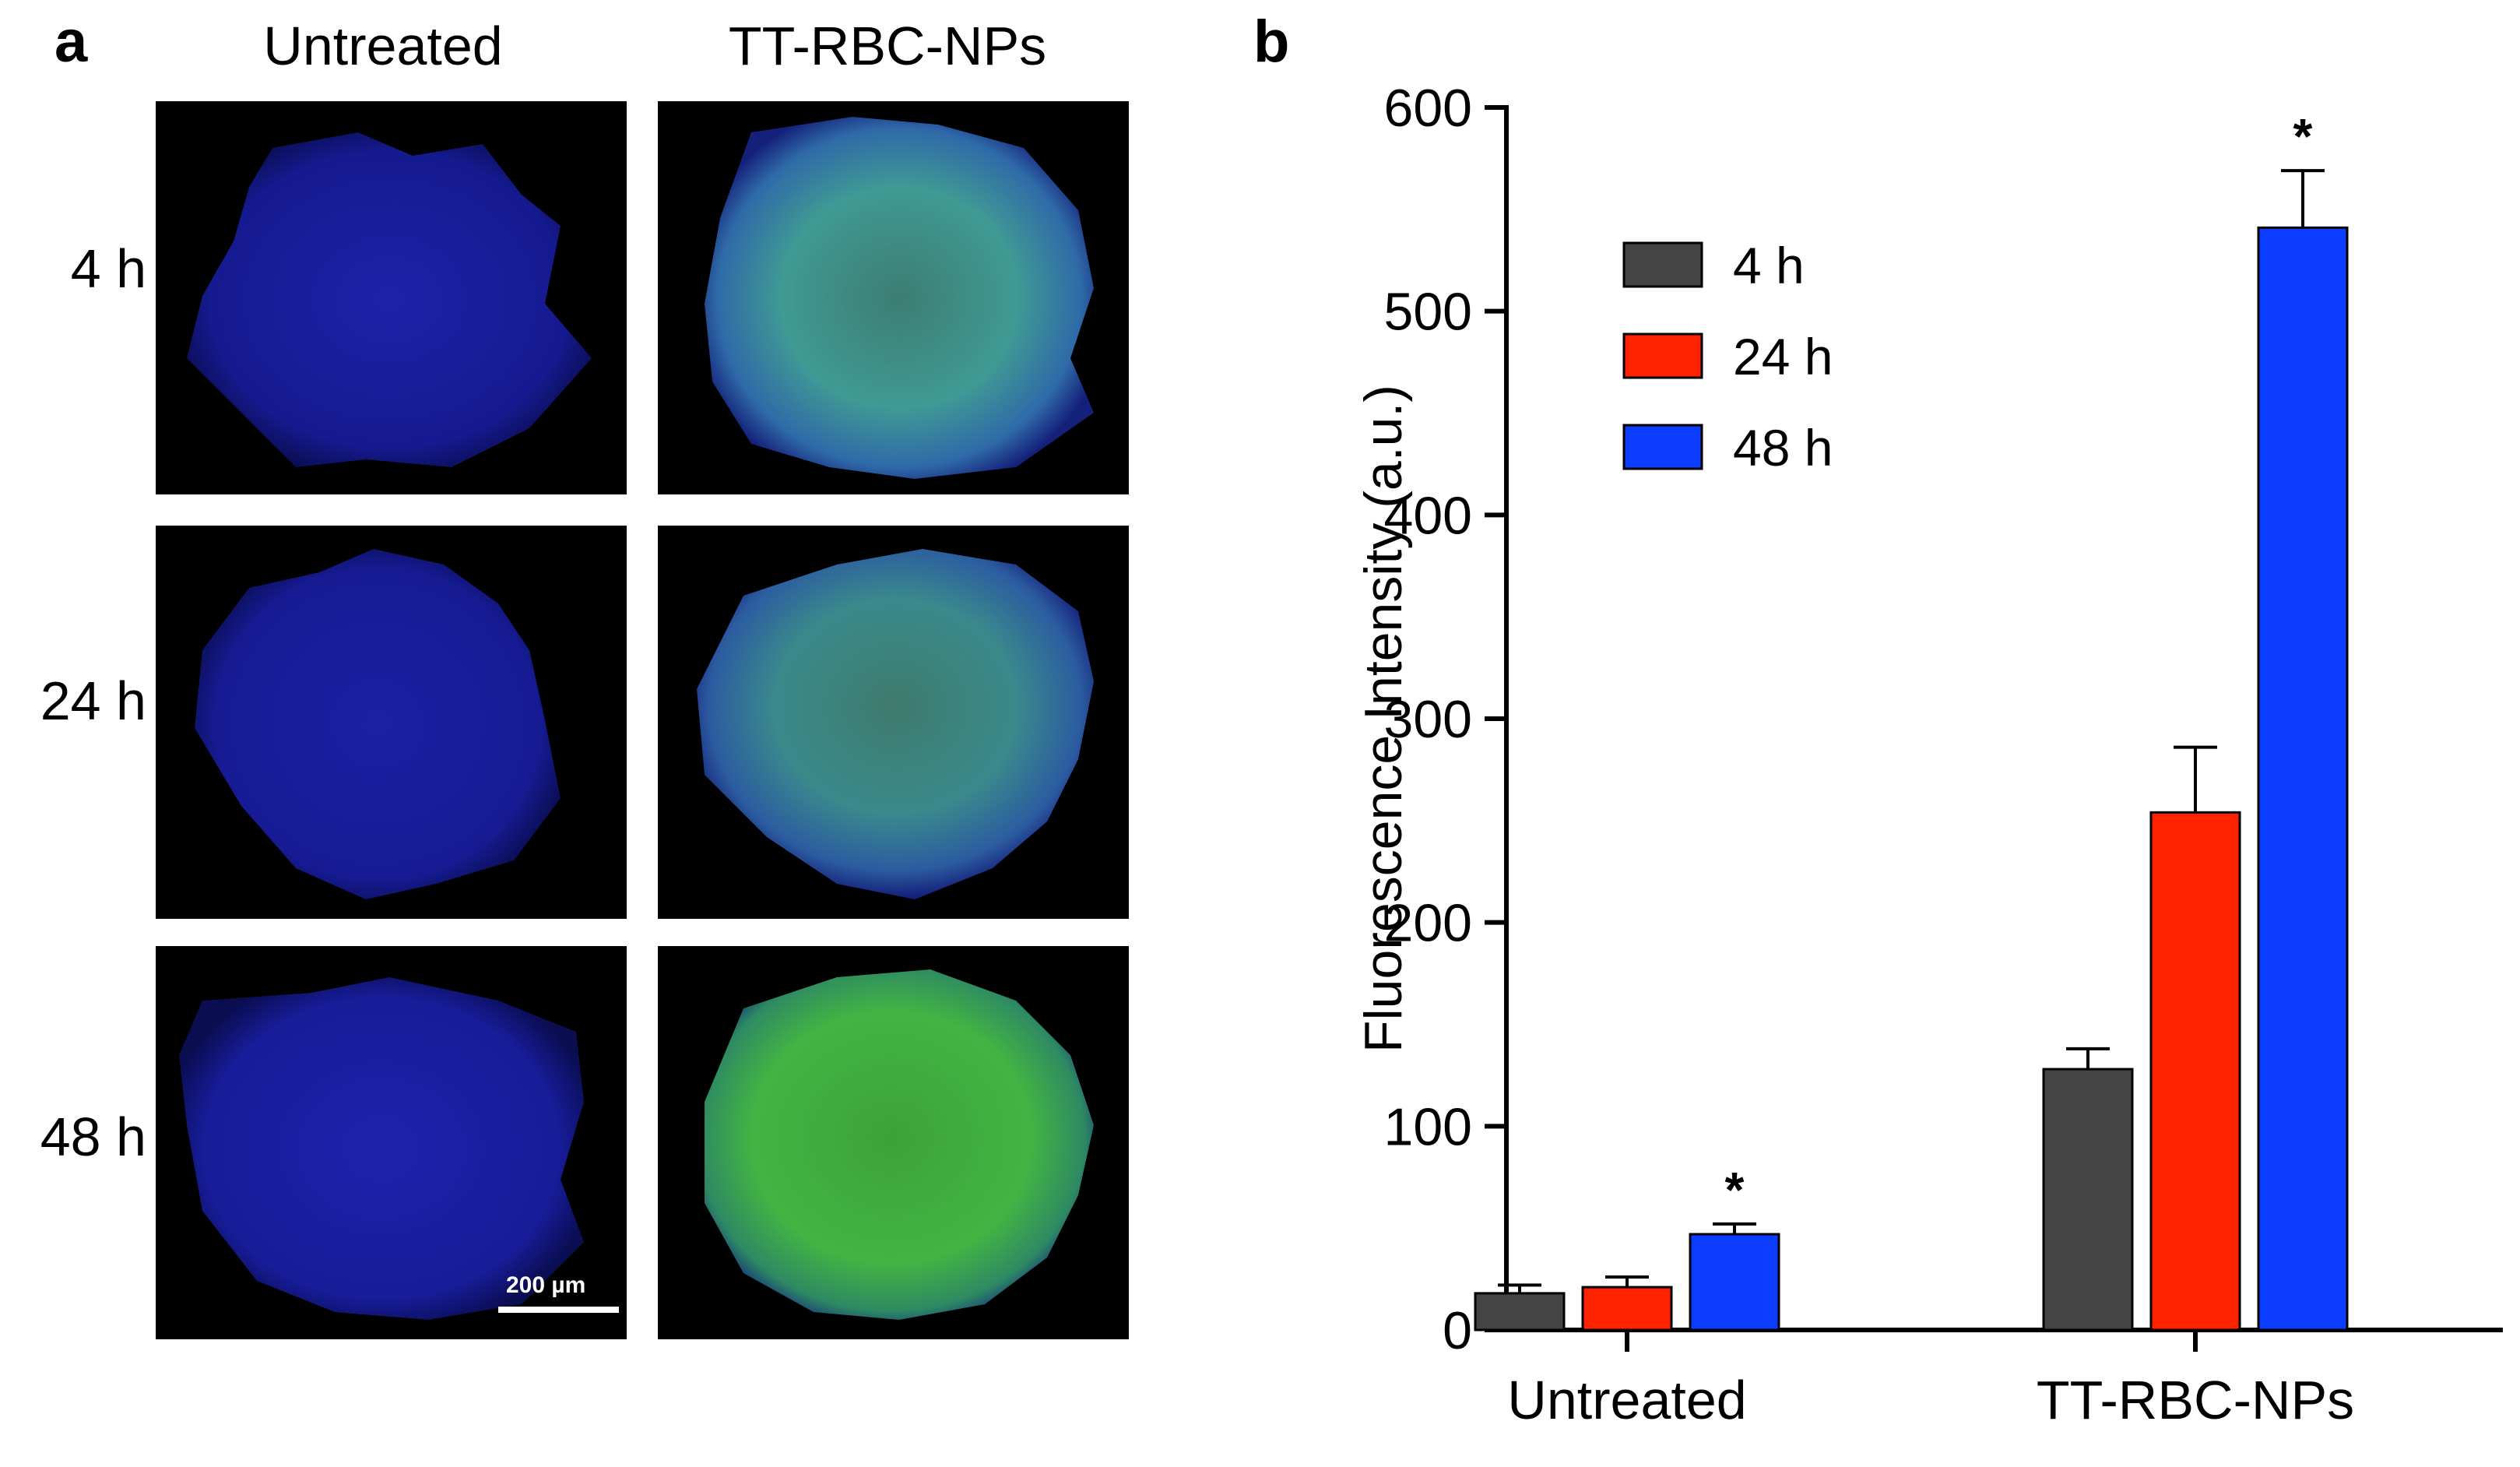 This screenshot has height=1467, width=2520. I want to click on micrograph-tt-rbc-nps-48h, so click(894, 1142).